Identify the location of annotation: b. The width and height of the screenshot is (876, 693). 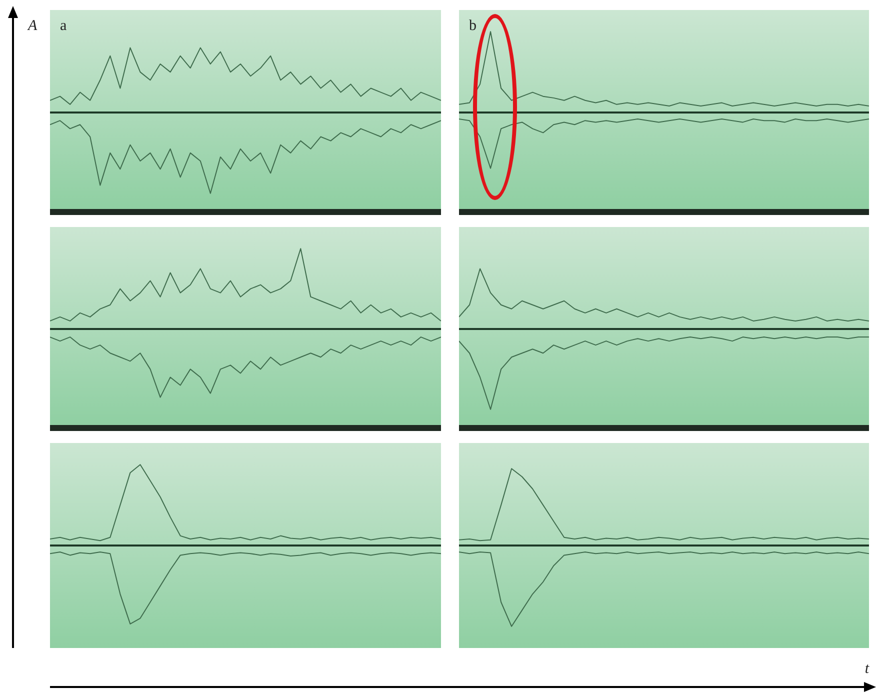
(472, 26).